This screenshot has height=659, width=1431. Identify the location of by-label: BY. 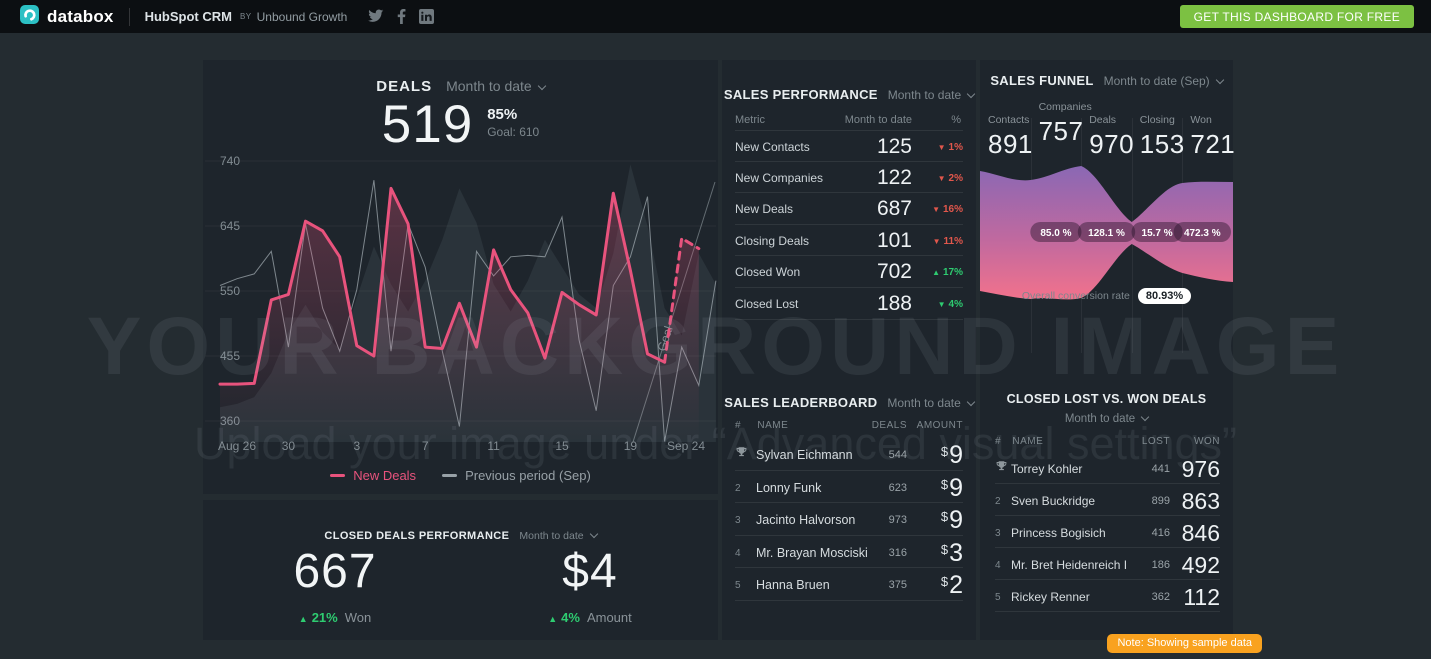
(245, 16).